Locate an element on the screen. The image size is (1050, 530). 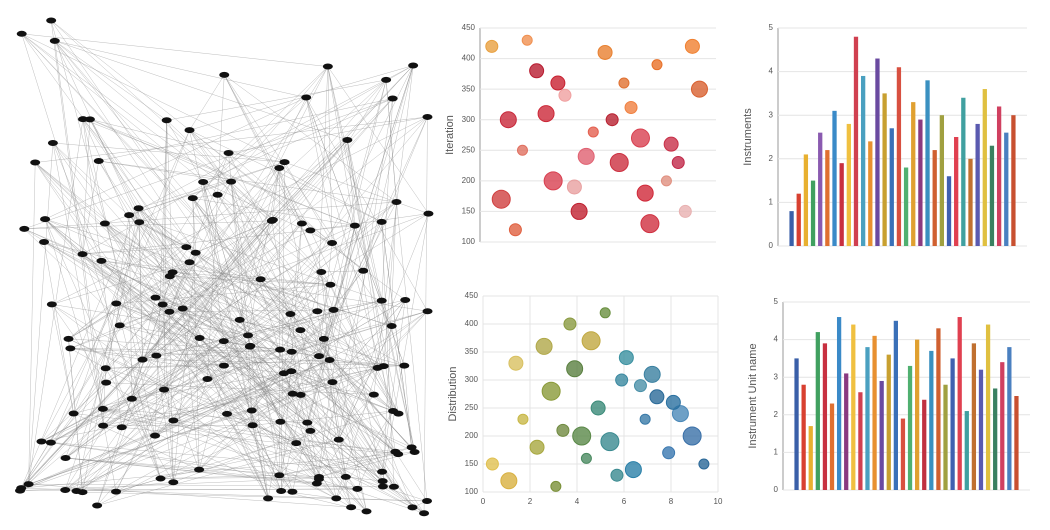
y-axis-label: Distribution is located at coordinates (453, 393).